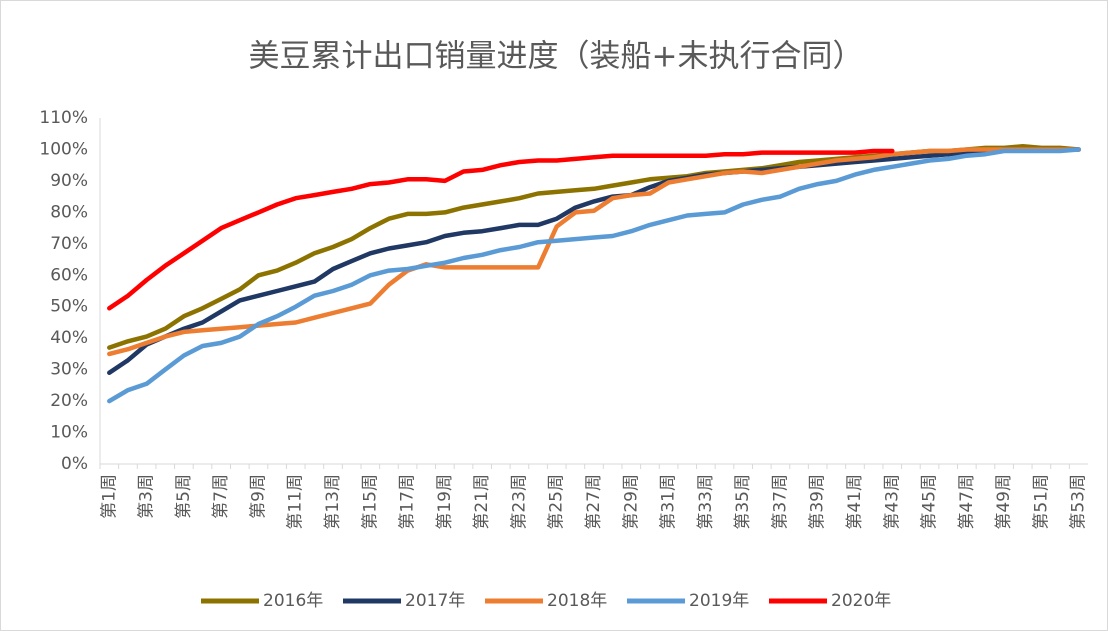 The height and width of the screenshot is (631, 1108). What do you see at coordinates (855, 502) in the screenshot?
I see `x-tick-label: 第41周` at bounding box center [855, 502].